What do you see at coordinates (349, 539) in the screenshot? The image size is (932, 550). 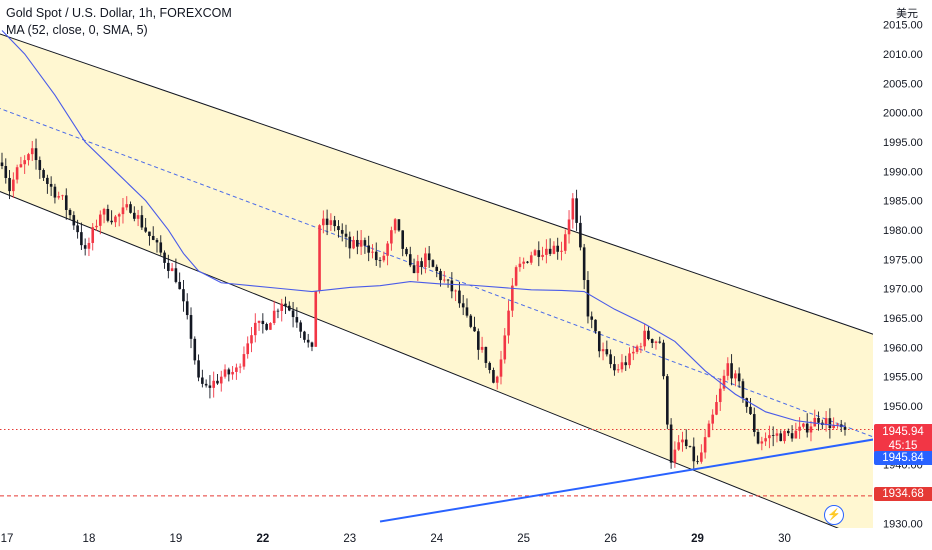 I see `x-tick-label: 23` at bounding box center [349, 539].